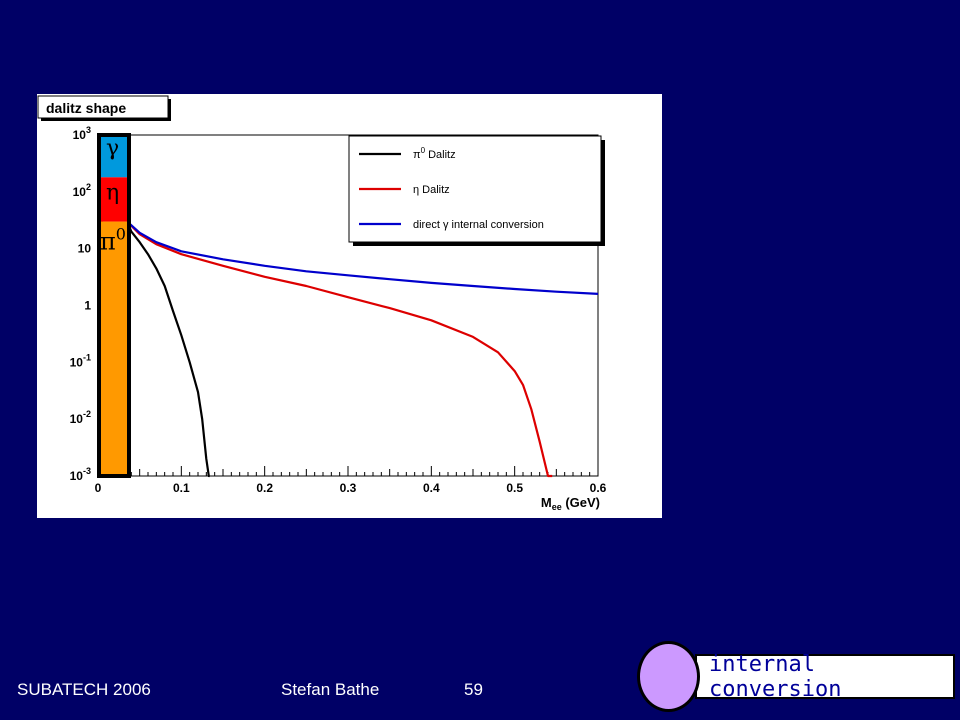 The width and height of the screenshot is (960, 720). I want to click on y-tick-label: 10⁻¹, so click(80, 360).